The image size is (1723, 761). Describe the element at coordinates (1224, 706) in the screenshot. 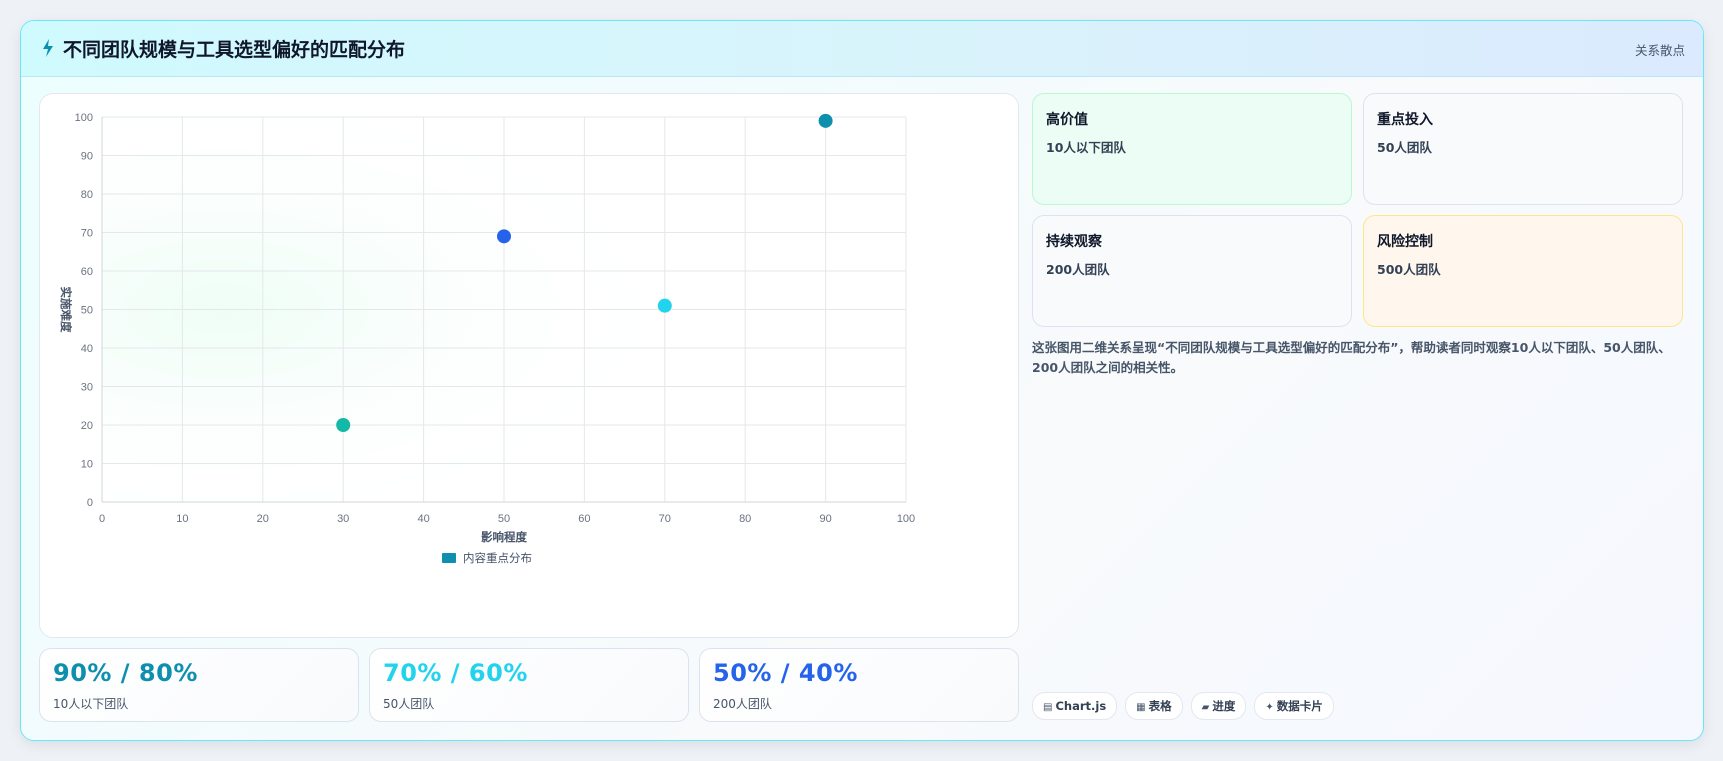

I see `chip-label: 进度` at that location.